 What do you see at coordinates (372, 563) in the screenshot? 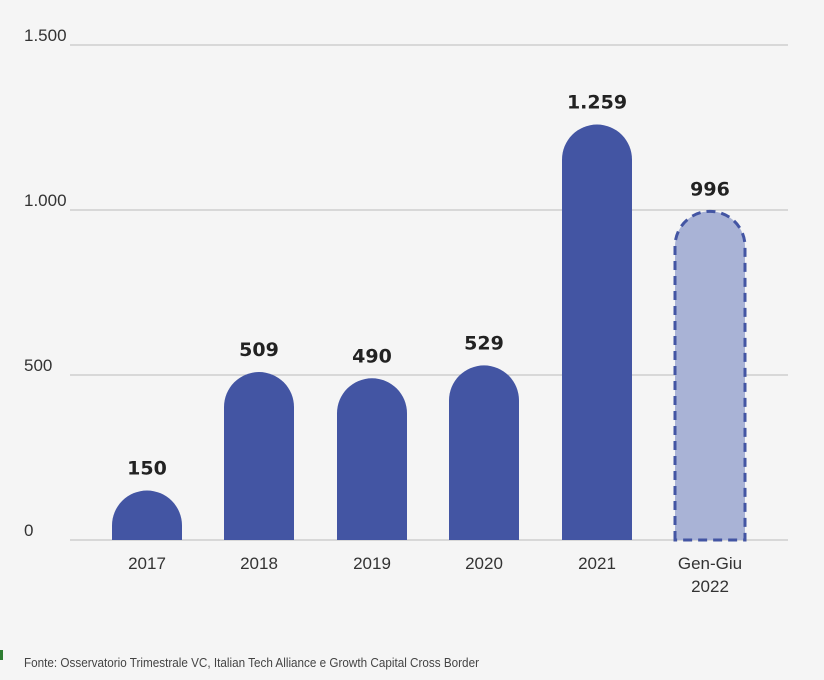
I see `x-tick-label: 2019` at bounding box center [372, 563].